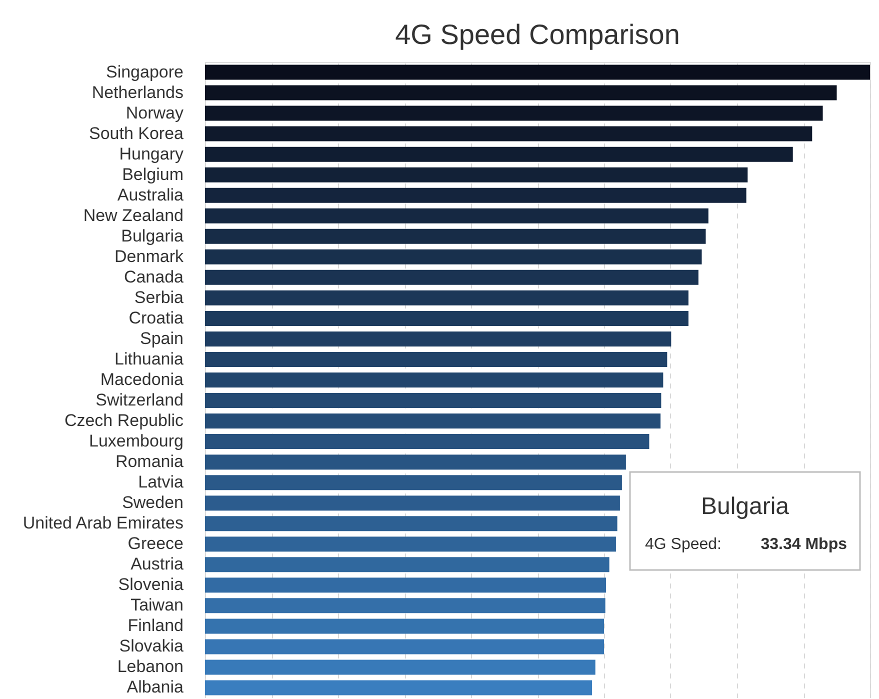 The image size is (879, 699). What do you see at coordinates (149, 358) in the screenshot?
I see `y-tick-label: Lithuania` at bounding box center [149, 358].